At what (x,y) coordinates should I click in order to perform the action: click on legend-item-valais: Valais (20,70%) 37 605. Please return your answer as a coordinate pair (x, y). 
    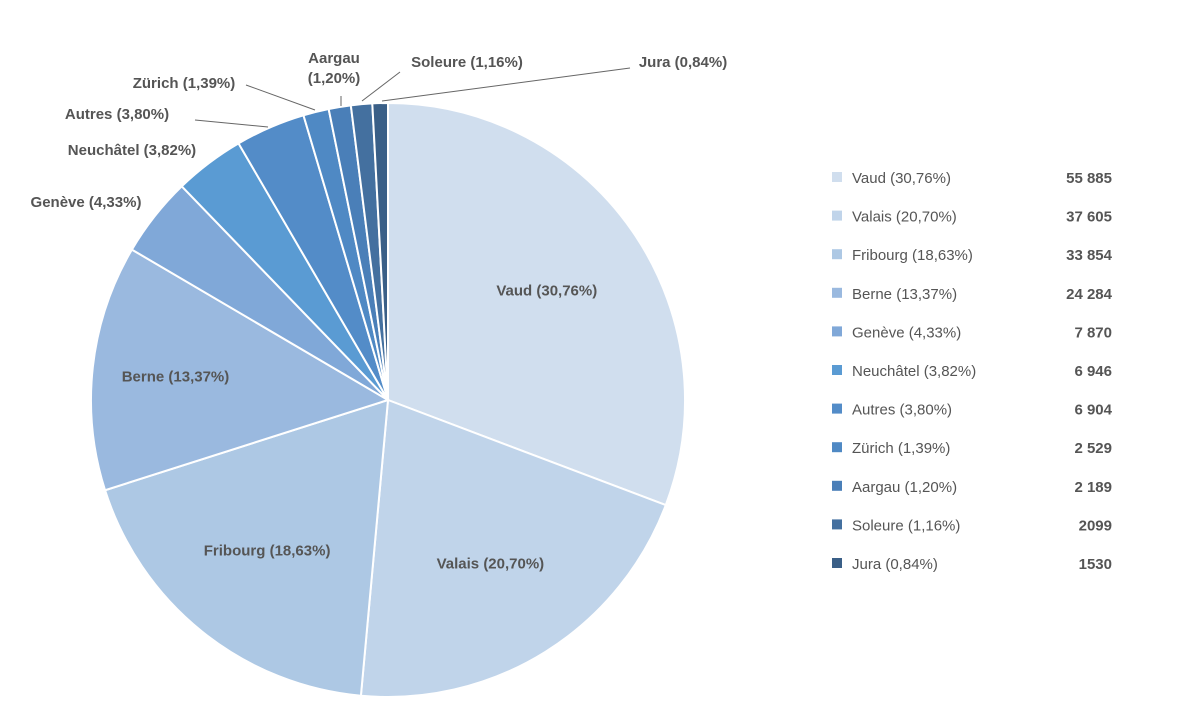
    Looking at the image, I should click on (972, 217).